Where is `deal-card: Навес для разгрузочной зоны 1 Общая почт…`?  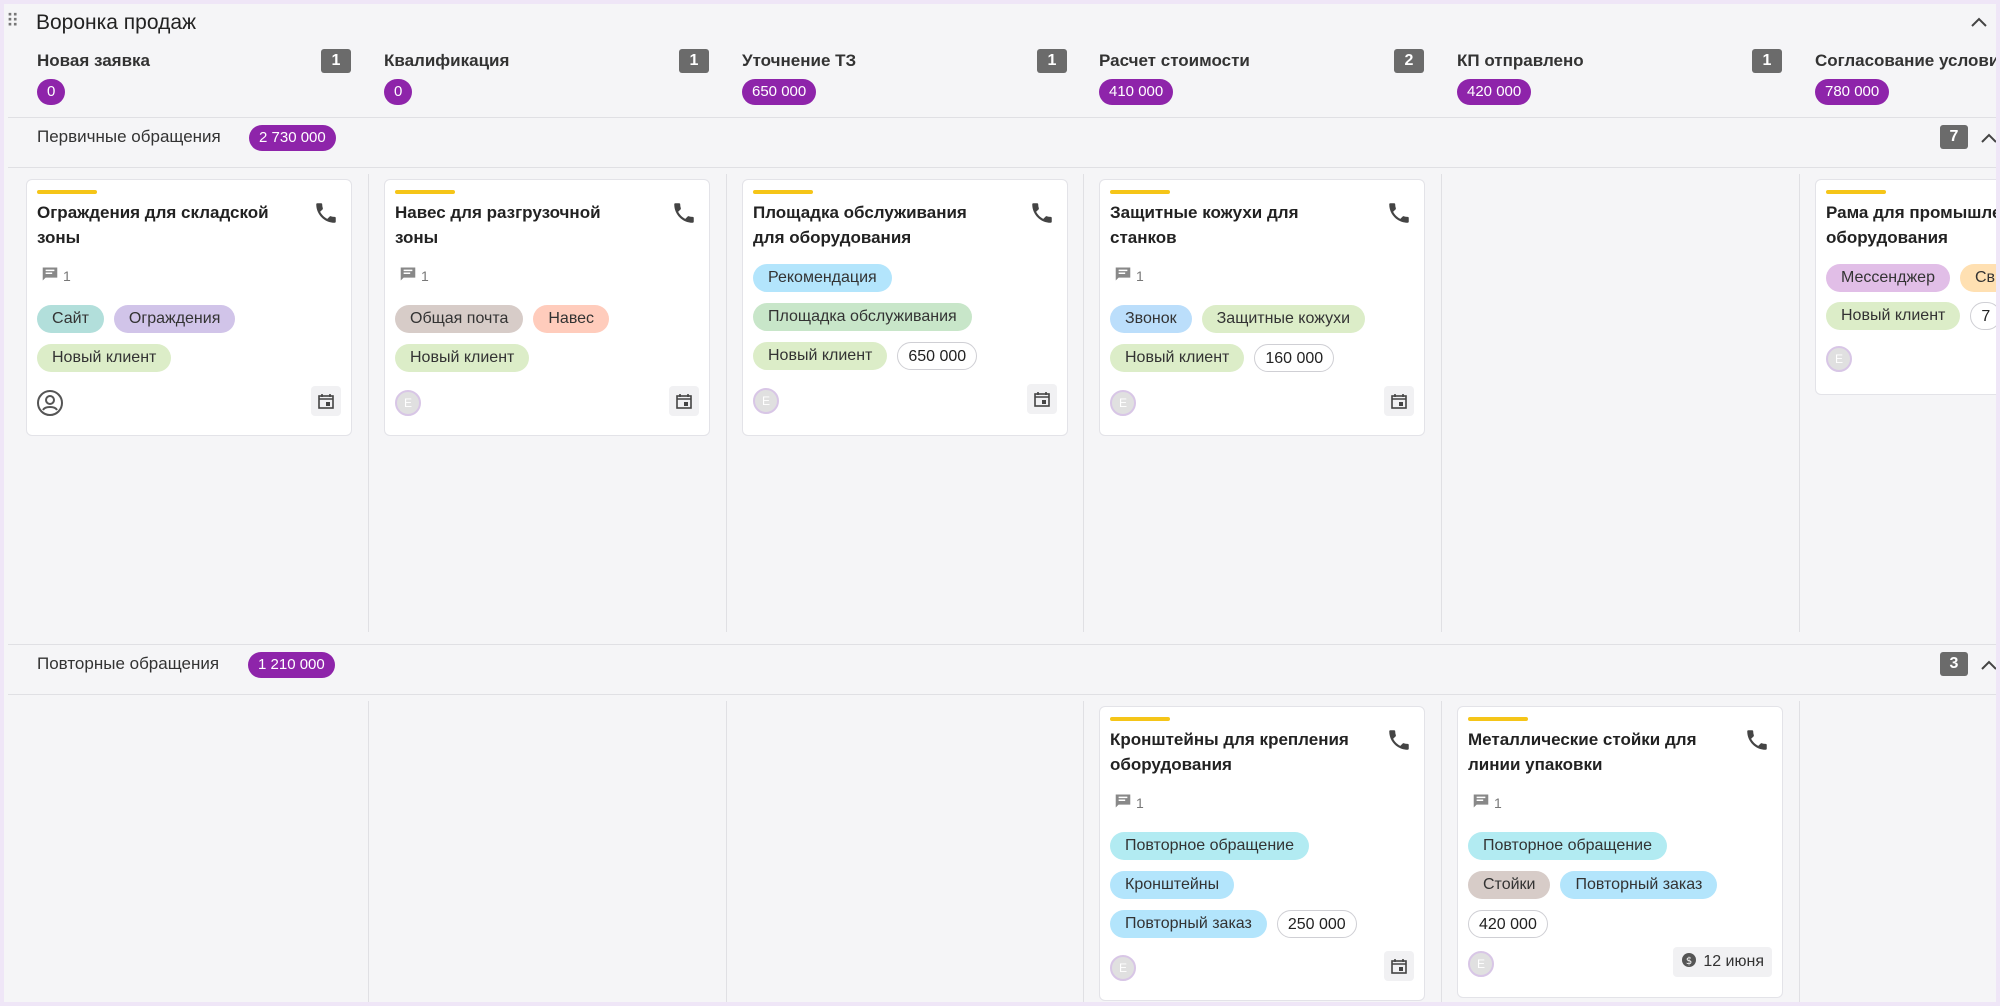
deal-card: Навес для разгрузочной зоны 1 Общая почт… is located at coordinates (547, 307).